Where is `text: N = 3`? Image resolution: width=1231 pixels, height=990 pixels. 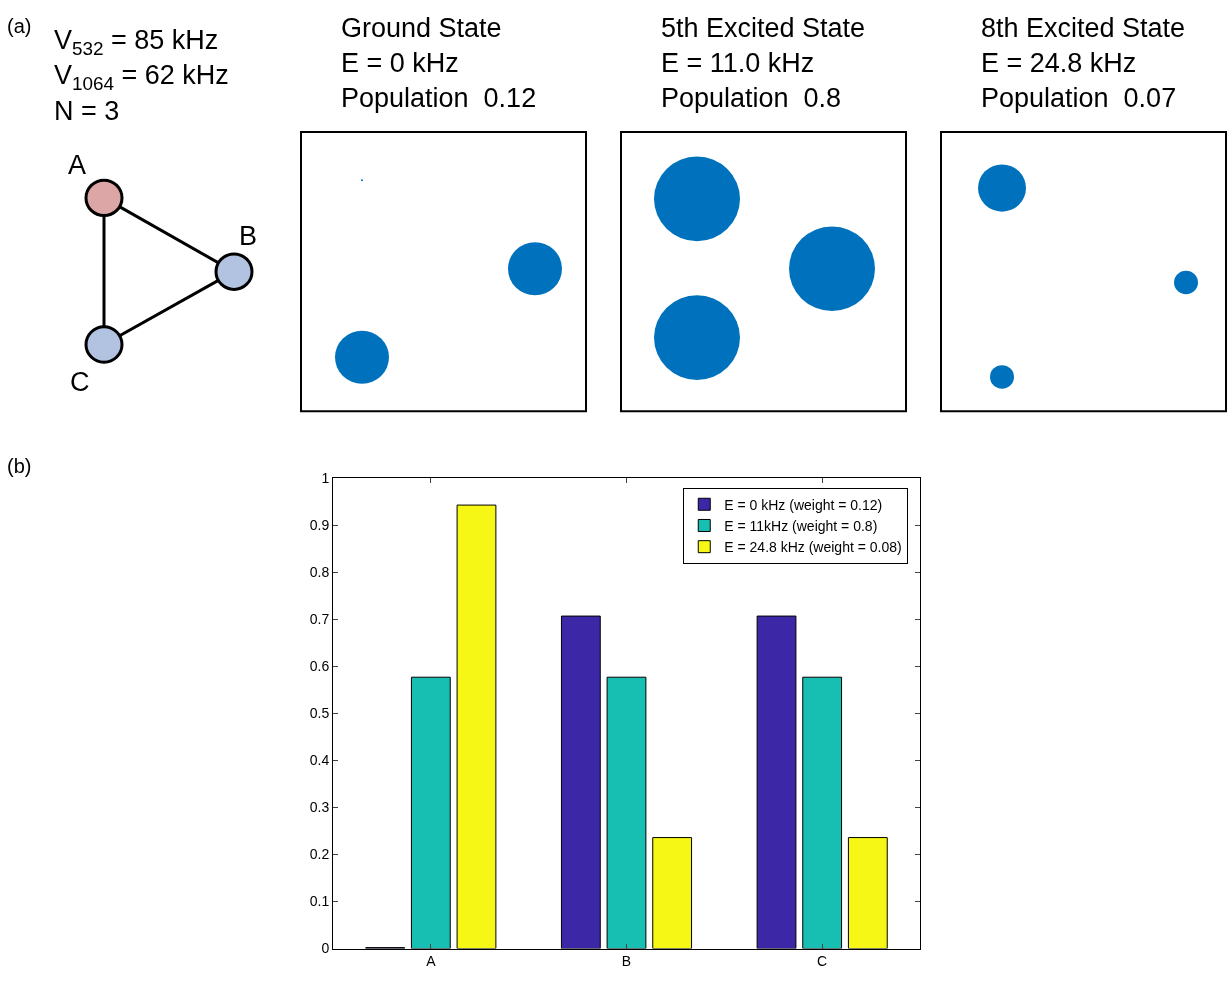 text: N = 3 is located at coordinates (87, 111).